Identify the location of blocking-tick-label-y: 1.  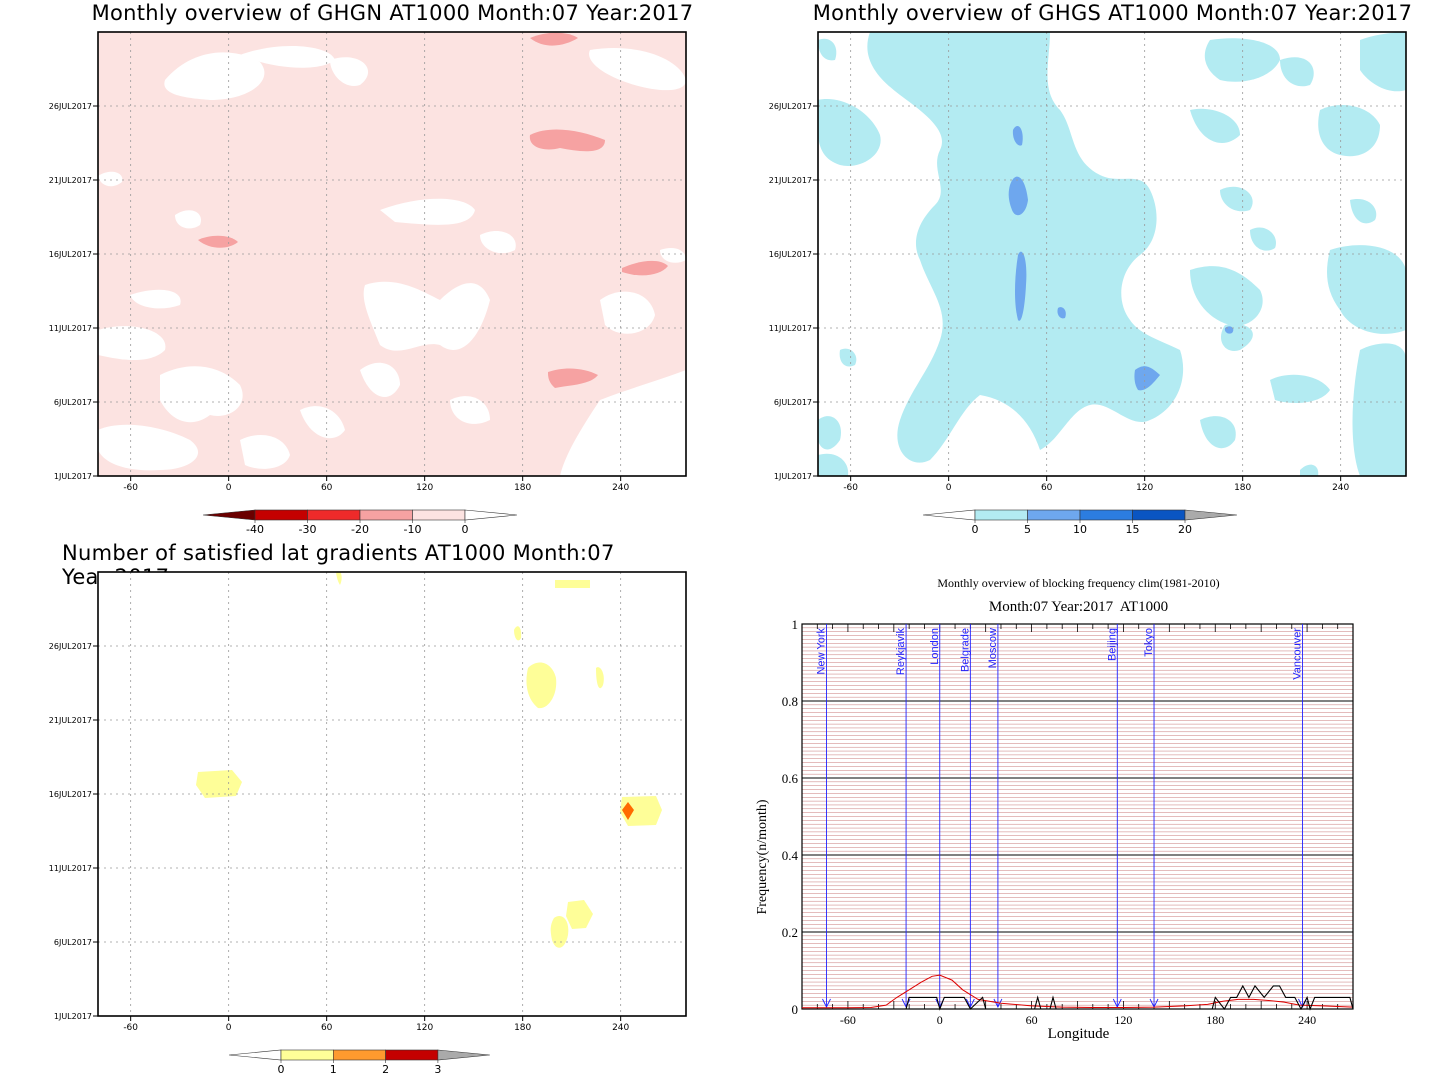
(795, 624).